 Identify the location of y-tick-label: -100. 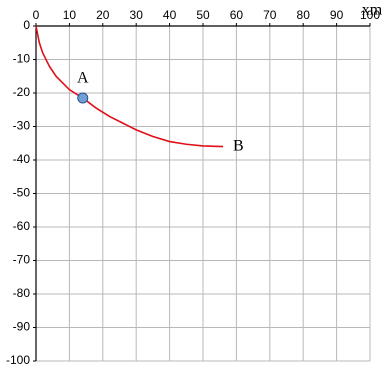
(18, 360).